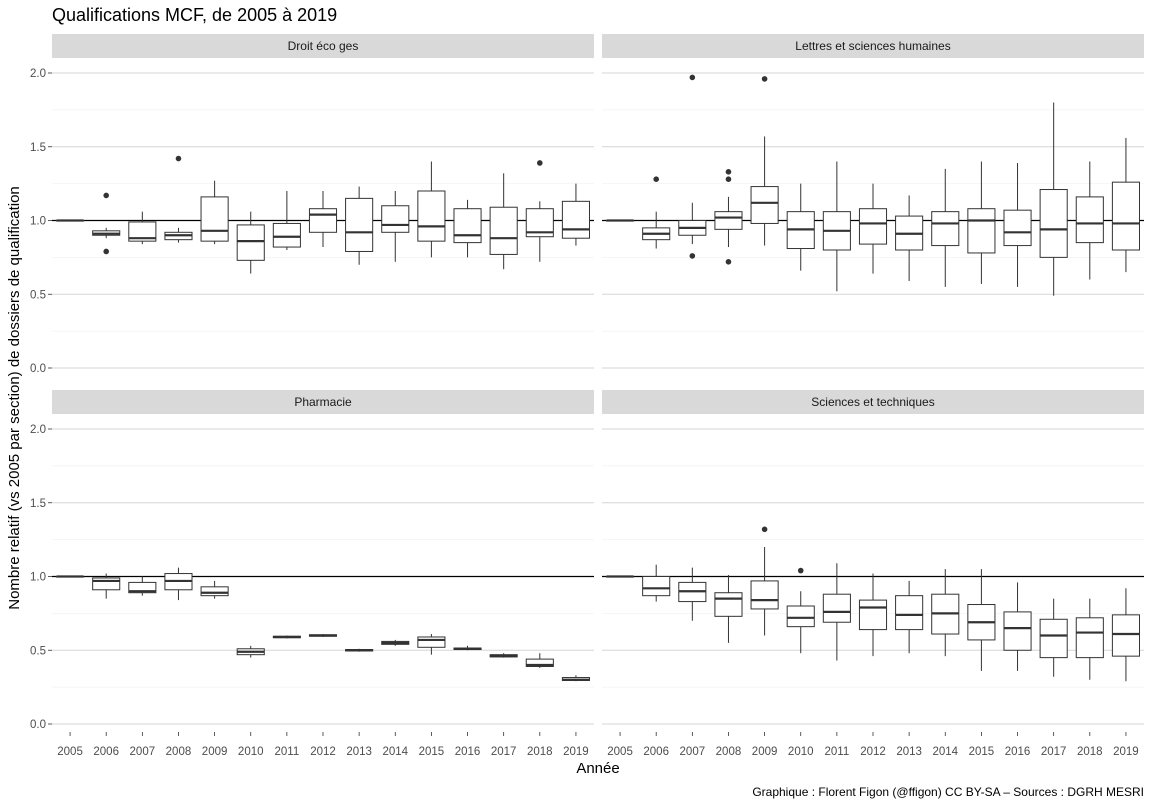 This screenshot has width=1152, height=806. I want to click on box-lettres-et-sciences-humaines-2017, so click(1053, 199).